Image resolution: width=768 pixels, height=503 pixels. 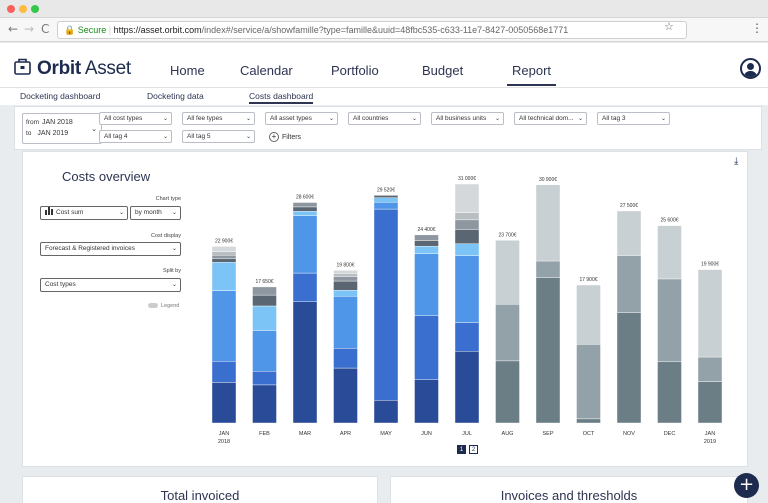 I want to click on date-range-picker: from JAN 2018 to JAN 2019 ⌄, so click(x=62, y=128).